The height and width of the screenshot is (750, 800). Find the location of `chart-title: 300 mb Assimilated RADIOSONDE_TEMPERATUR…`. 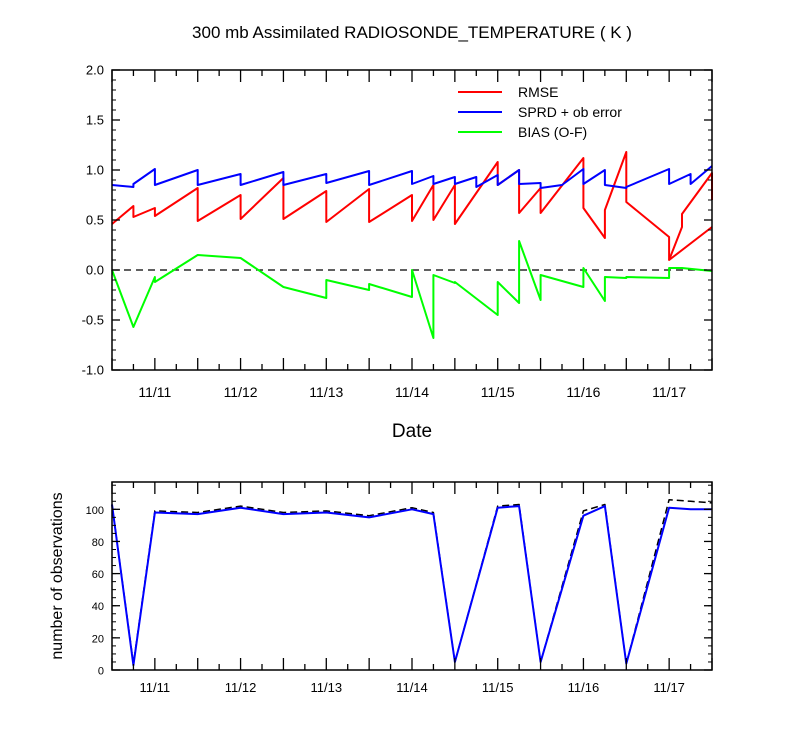

chart-title: 300 mb Assimilated RADIOSONDE_TEMPERATUR… is located at coordinates (412, 32).